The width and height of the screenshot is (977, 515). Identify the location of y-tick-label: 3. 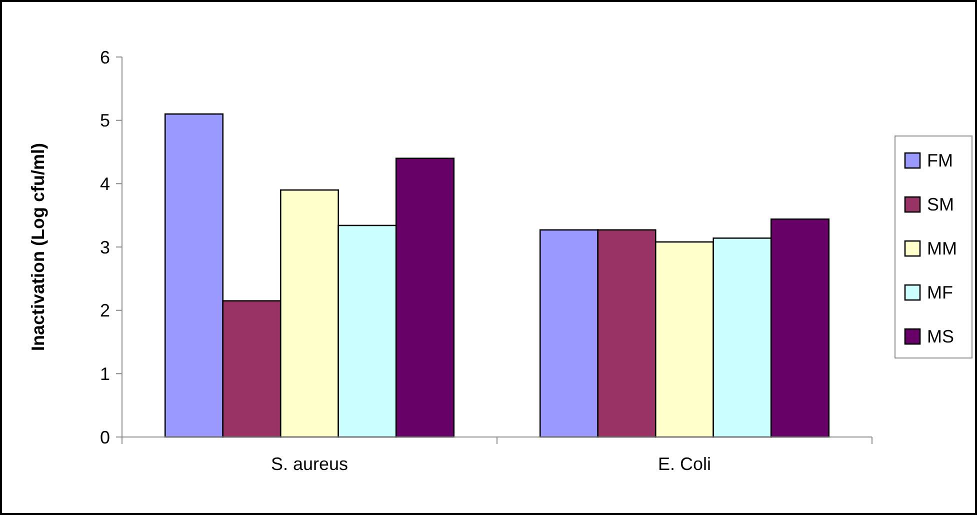
(105, 247).